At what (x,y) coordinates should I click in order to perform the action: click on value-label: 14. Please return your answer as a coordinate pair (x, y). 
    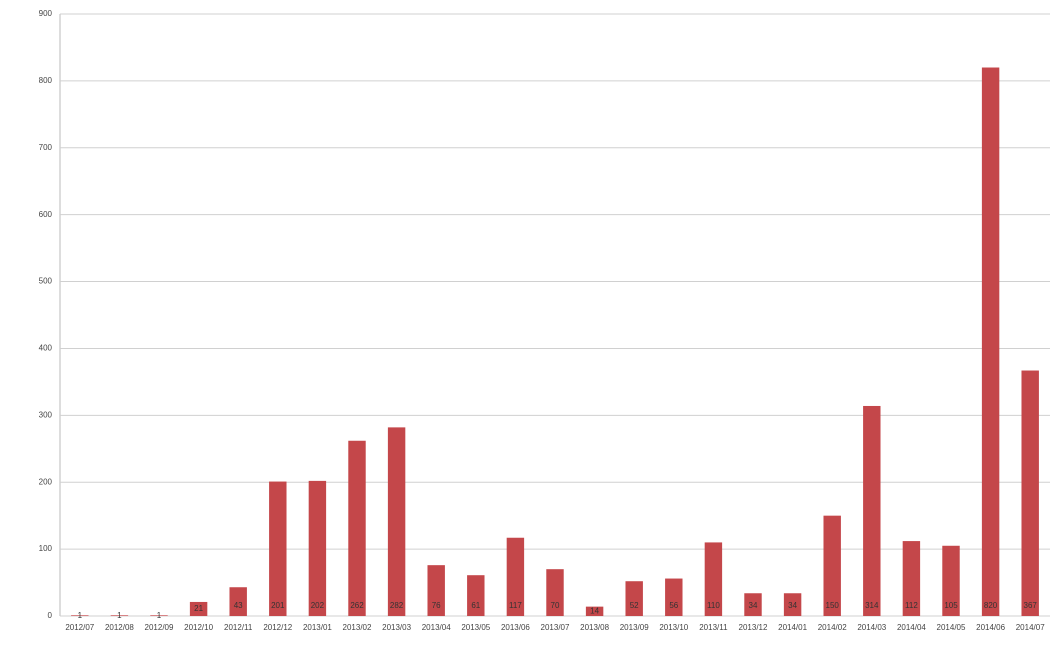
    Looking at the image, I should click on (594, 610).